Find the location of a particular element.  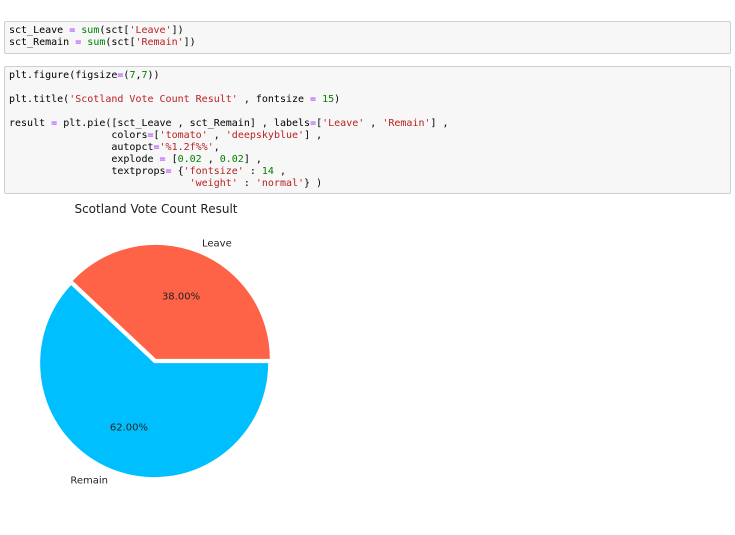

code-line: autopct='%1.2f%%', is located at coordinates (367, 148).